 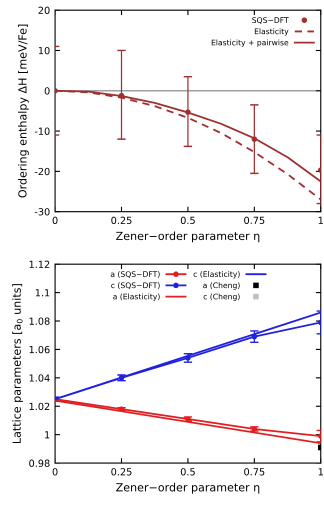 What do you see at coordinates (23, 111) in the screenshot?
I see `y-axis-title: Ordering enthalpy ΔH [meV/Fe]` at bounding box center [23, 111].